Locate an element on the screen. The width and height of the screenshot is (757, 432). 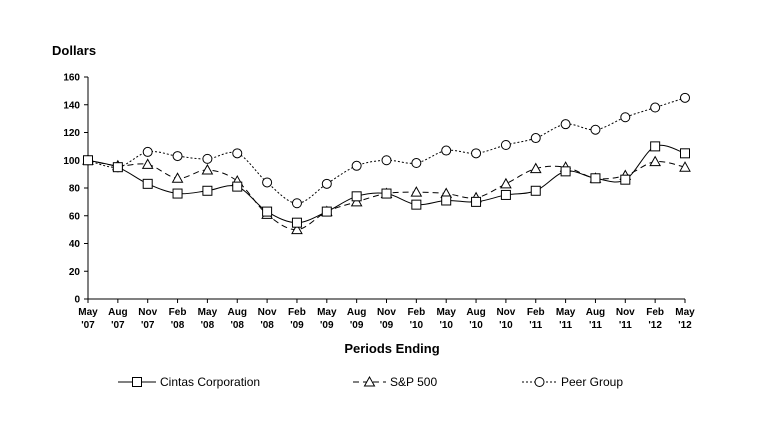
y-tick-label: 140 is located at coordinates (71, 105).